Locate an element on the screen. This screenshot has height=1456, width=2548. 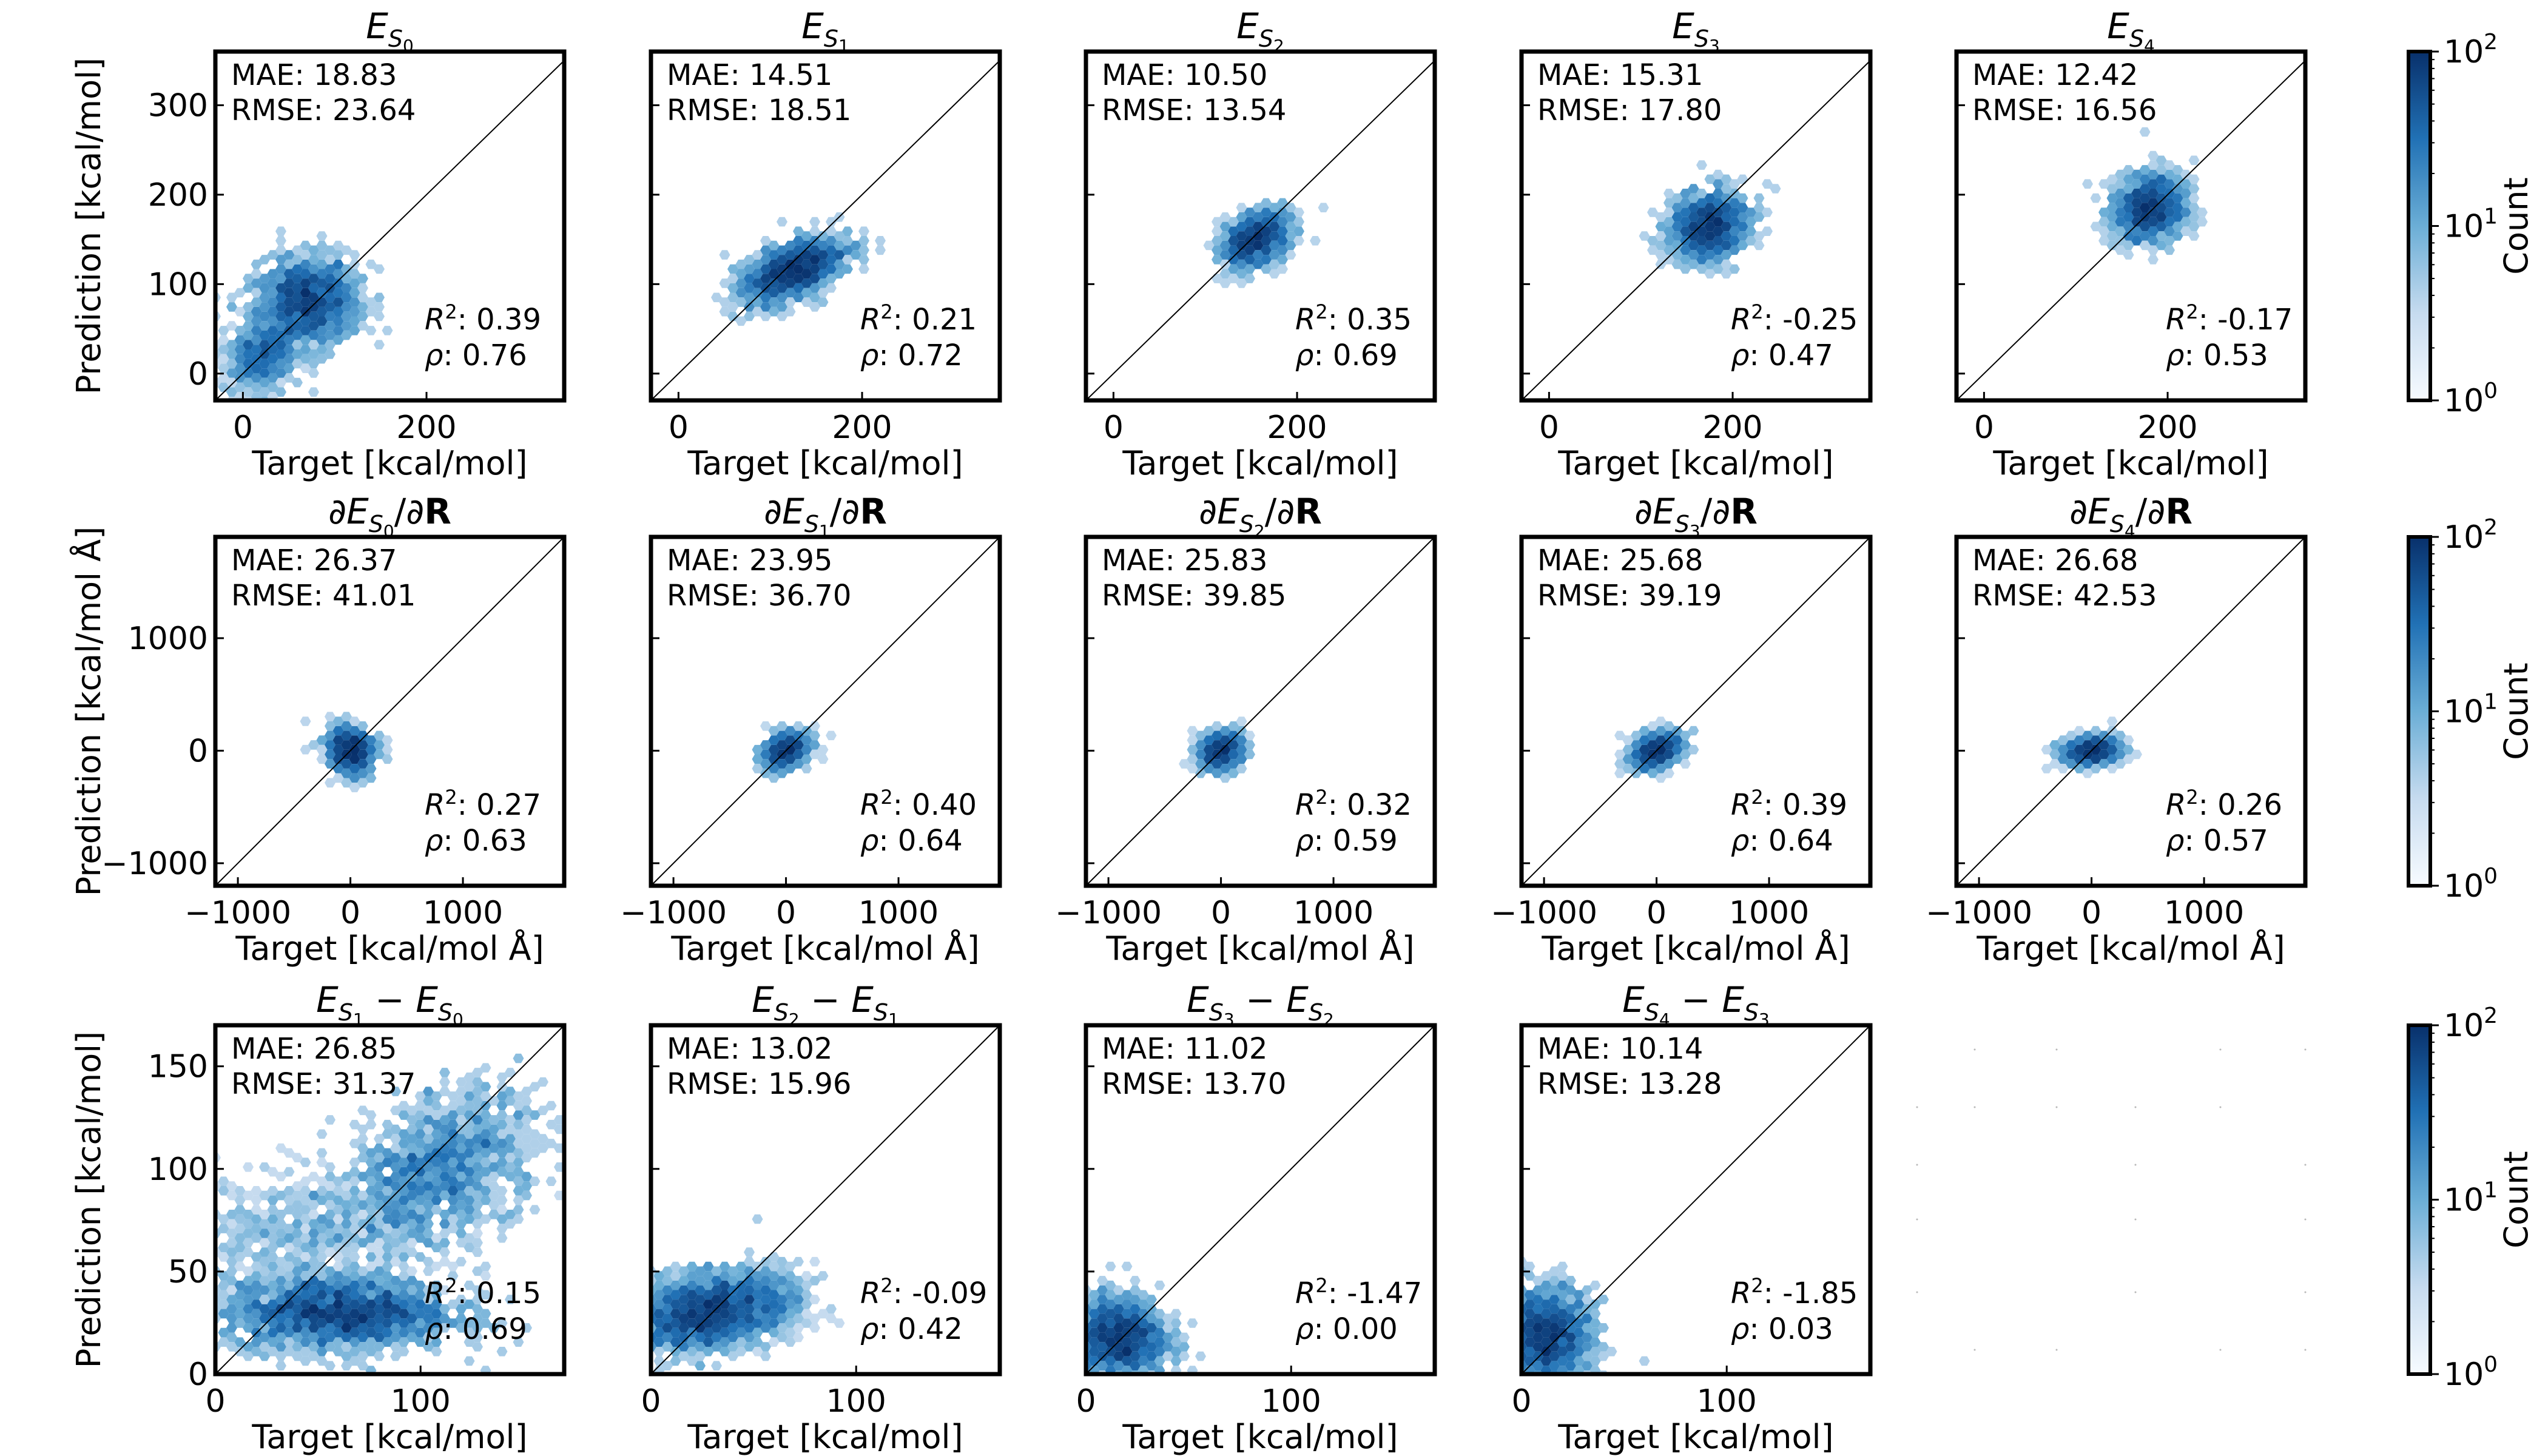
mae-label: MAE: 23.95 is located at coordinates (749, 561).